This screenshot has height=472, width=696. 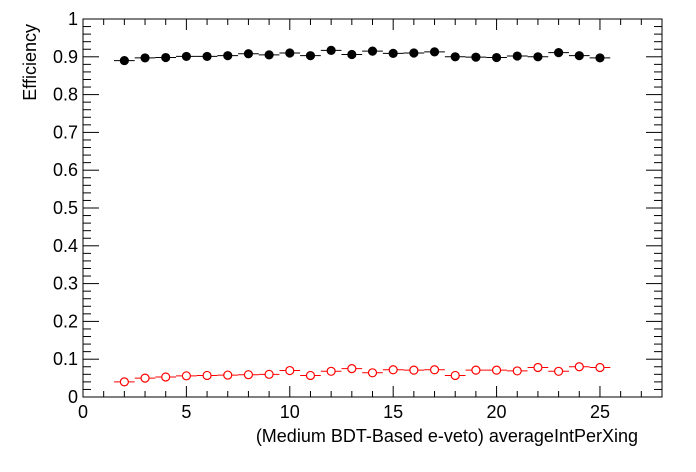 What do you see at coordinates (65, 359) in the screenshot?
I see `y-tick-label: 0.1` at bounding box center [65, 359].